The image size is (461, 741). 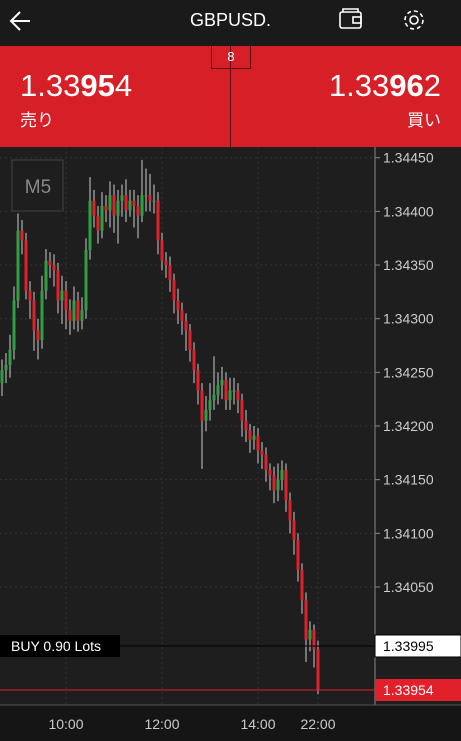 I want to click on timeframe-box, so click(x=37, y=185).